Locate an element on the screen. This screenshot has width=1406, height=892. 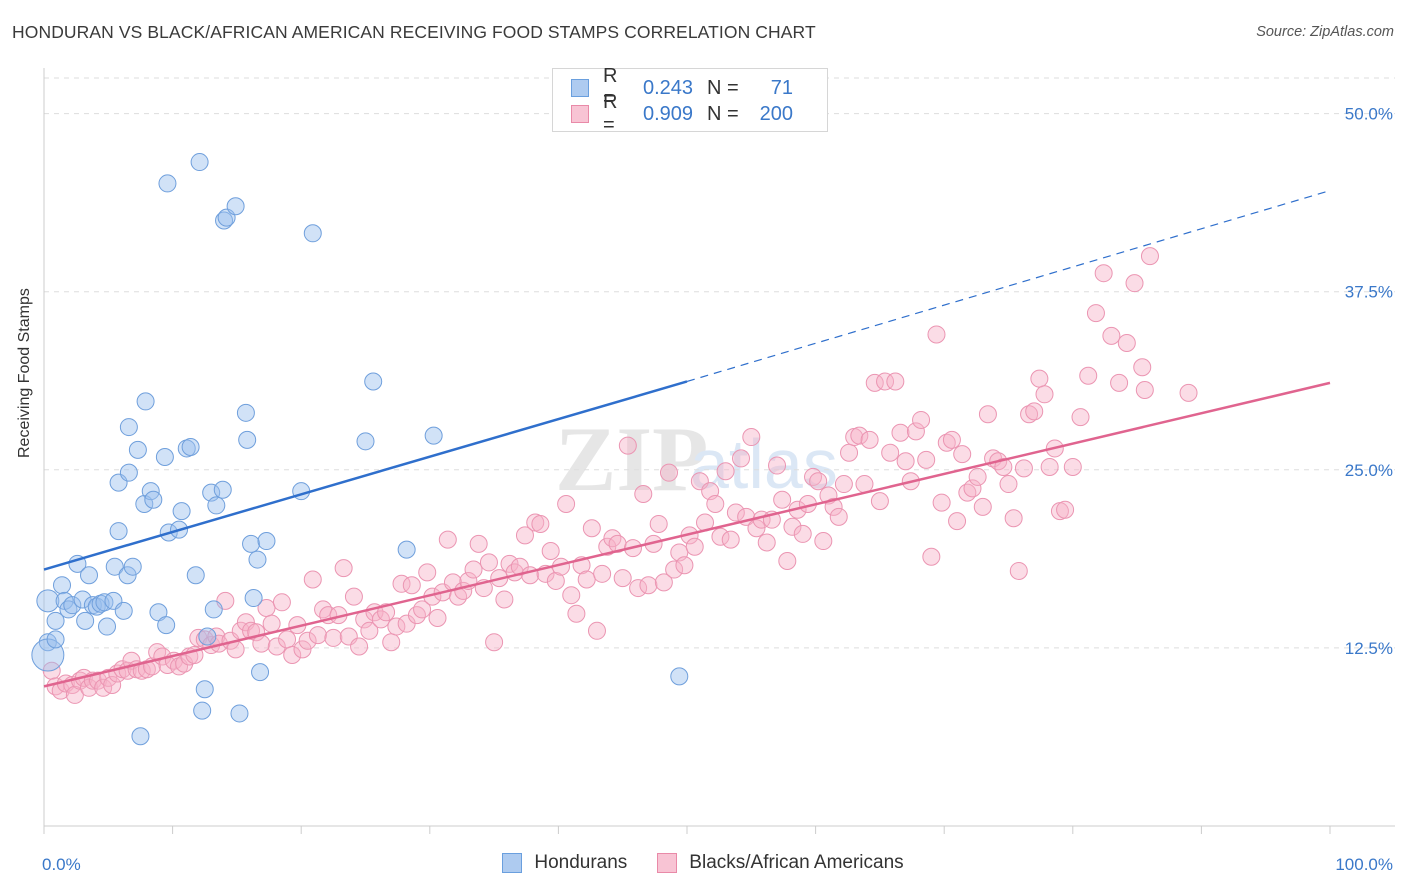
stats-legend: R = 0.243 N = 71 R = 0.909 N = 200 is located at coordinates (690, 100).